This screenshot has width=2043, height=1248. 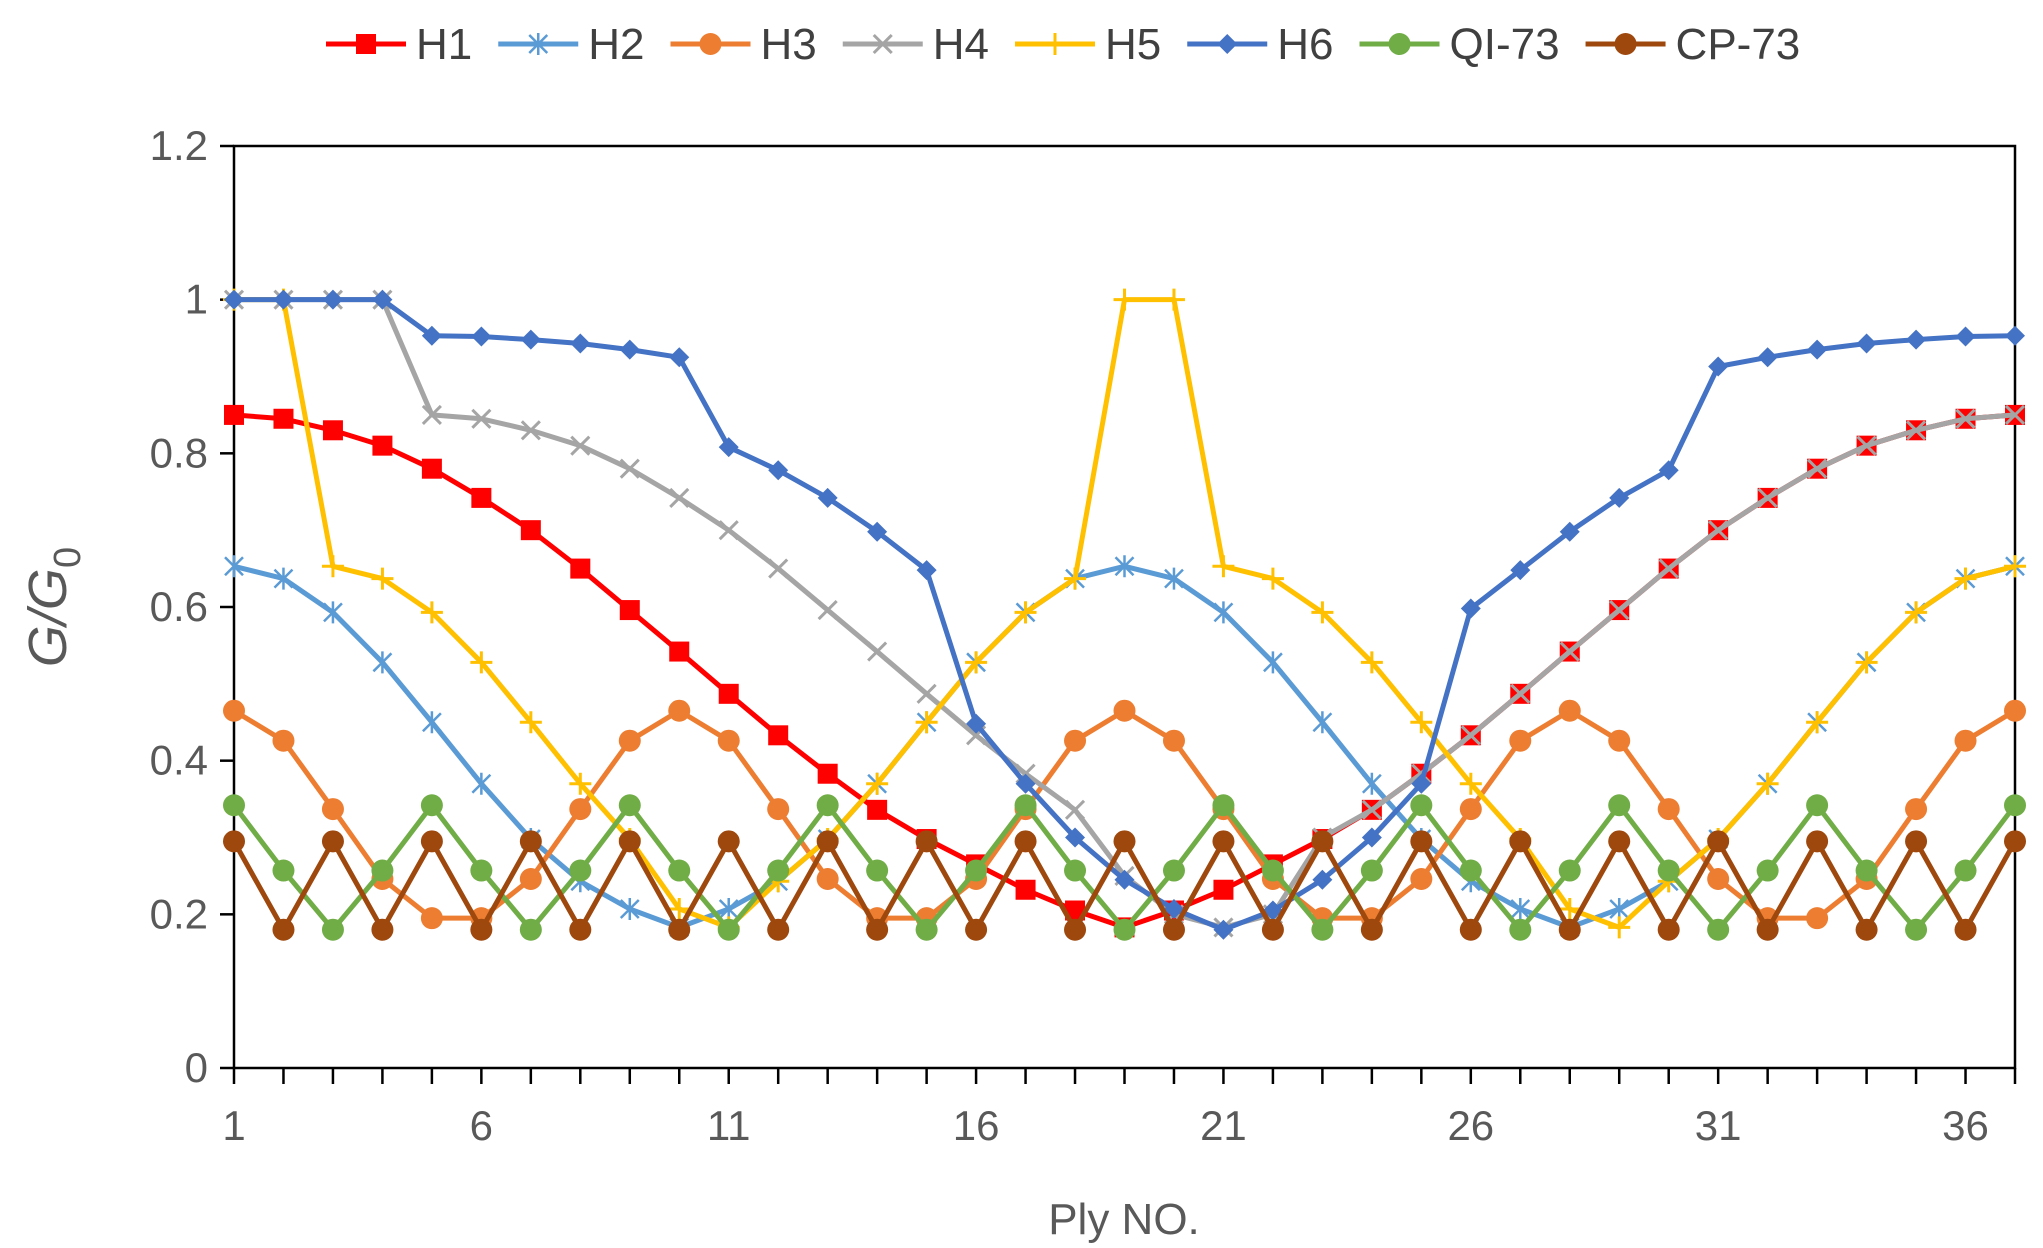 I want to click on x-tick-label: 6, so click(x=481, y=1125).